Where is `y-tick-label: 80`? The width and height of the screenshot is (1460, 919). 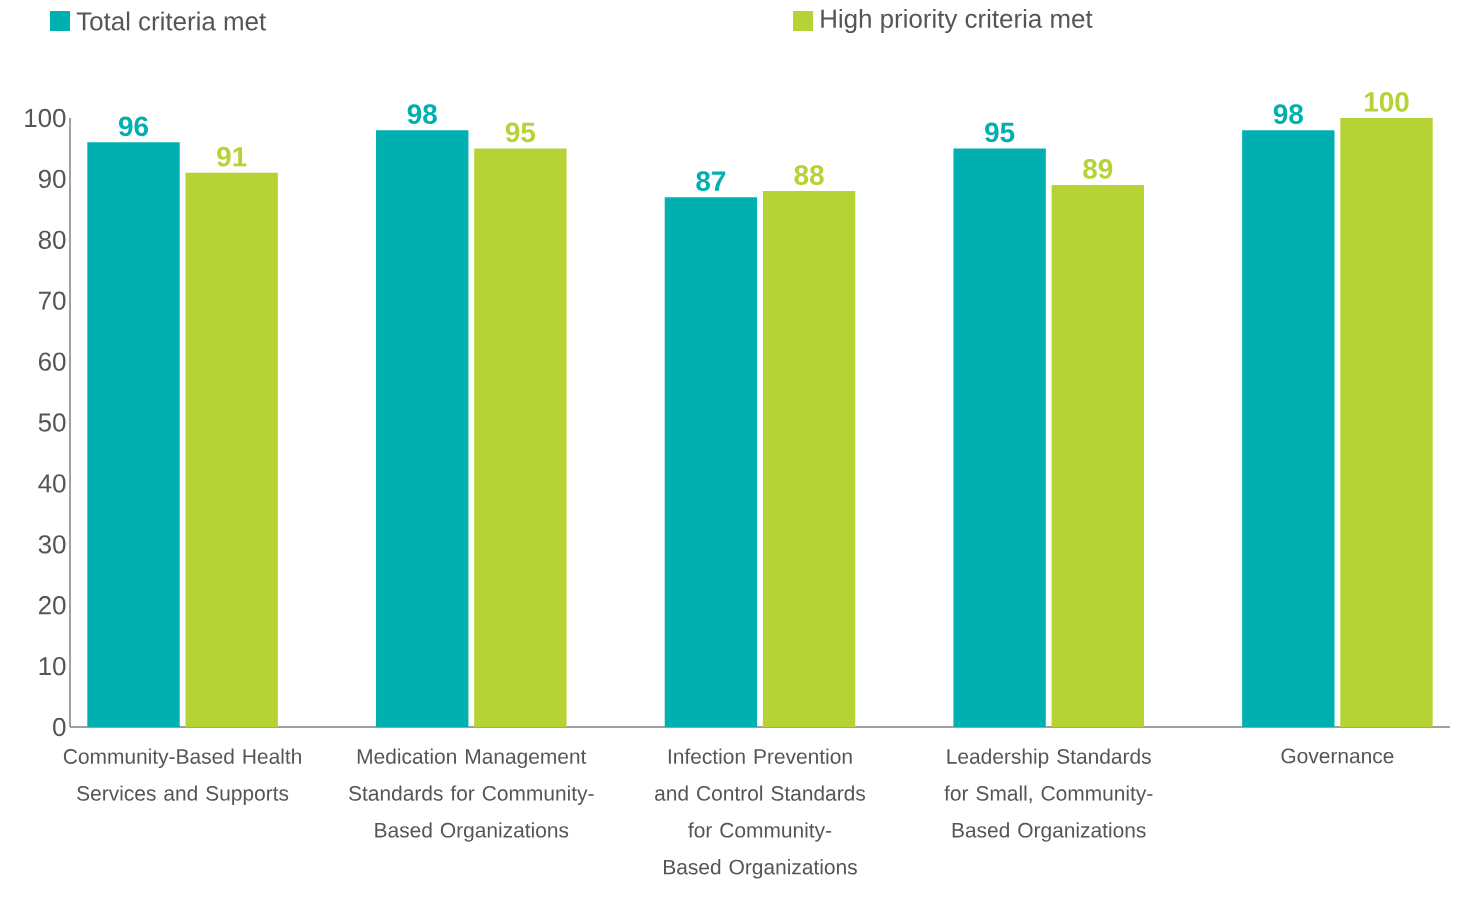 y-tick-label: 80 is located at coordinates (52, 239).